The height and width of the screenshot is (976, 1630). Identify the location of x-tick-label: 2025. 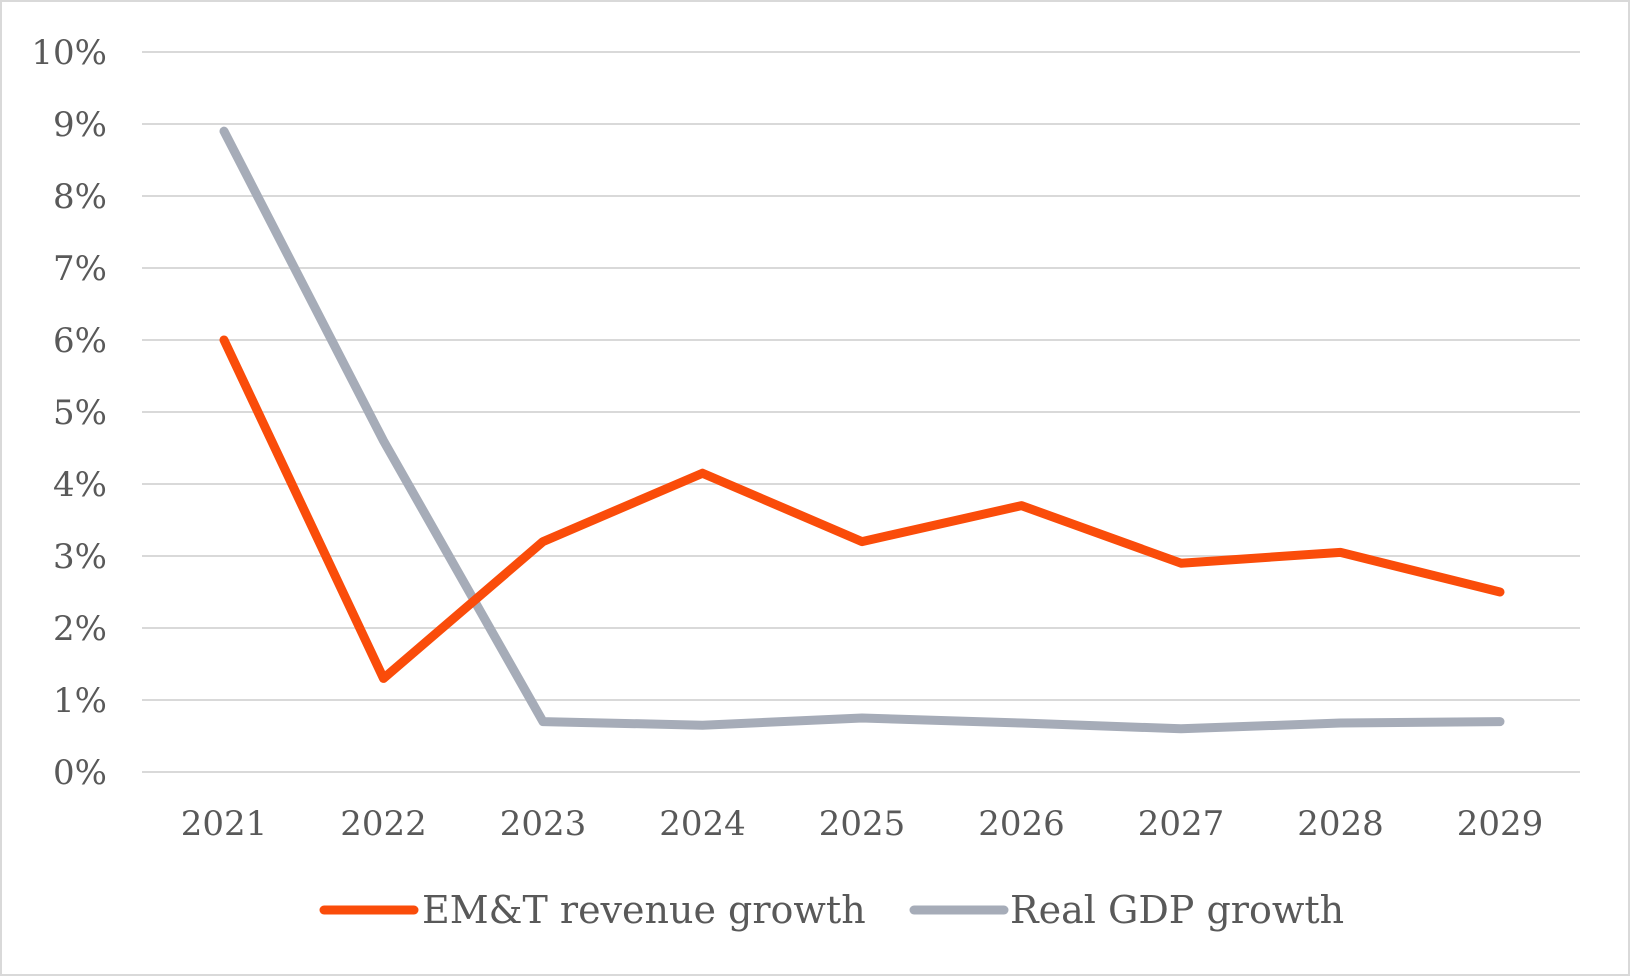
(862, 824).